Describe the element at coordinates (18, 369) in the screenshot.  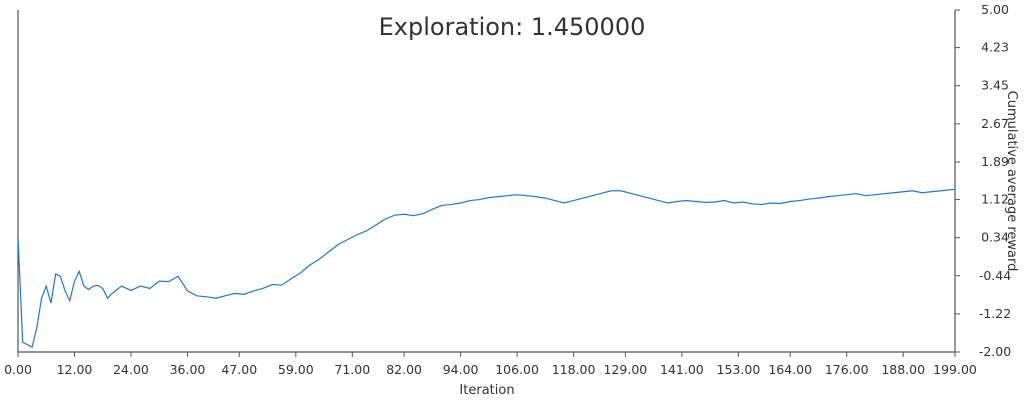
I see `x-tick-label: 0.00` at that location.